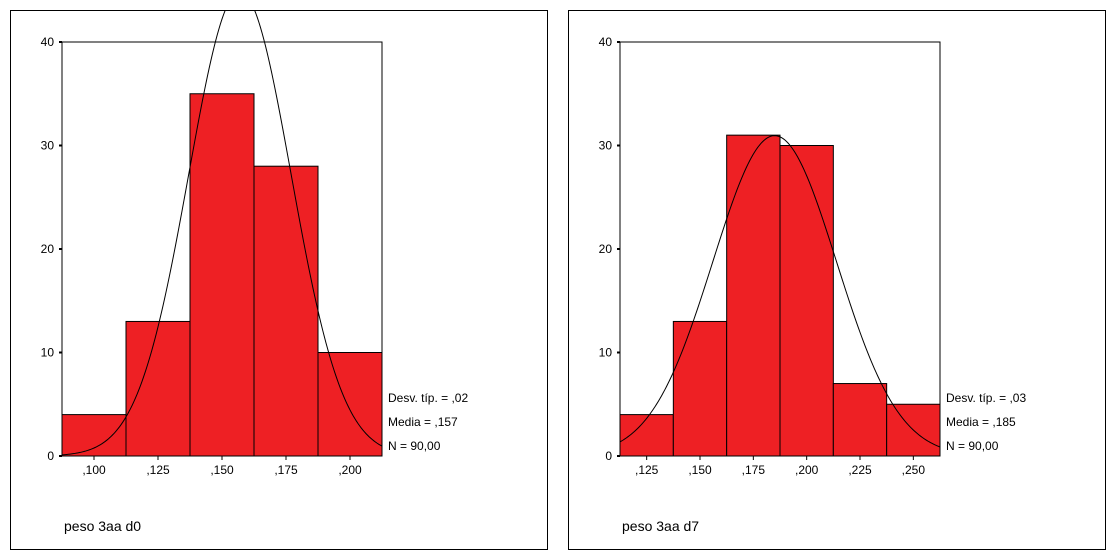 Image resolution: width=1116 pixels, height=556 pixels. What do you see at coordinates (102, 526) in the screenshot?
I see `chart-caption-d0: peso 3aa d0` at bounding box center [102, 526].